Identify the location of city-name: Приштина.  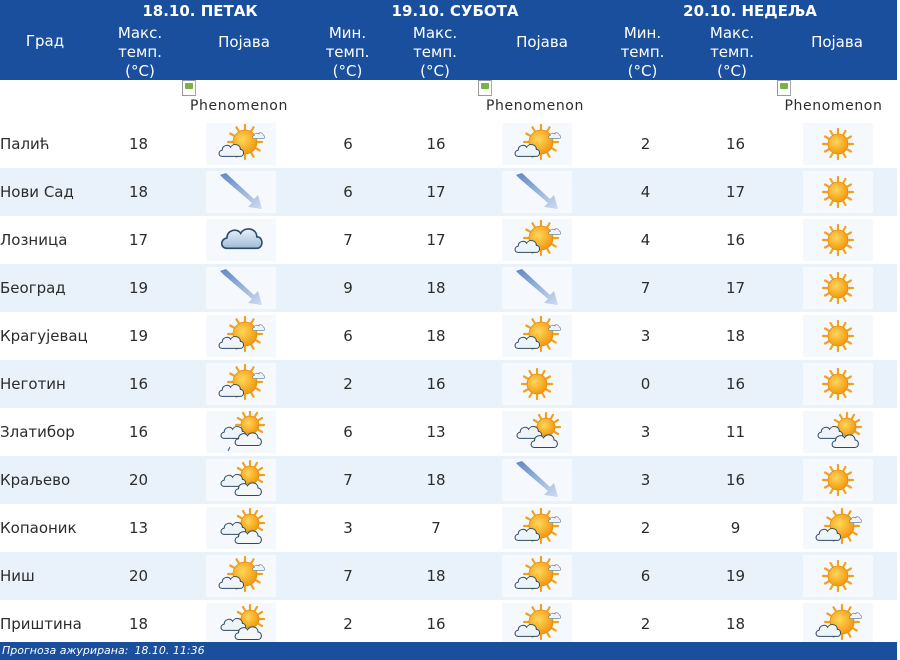
(47, 624).